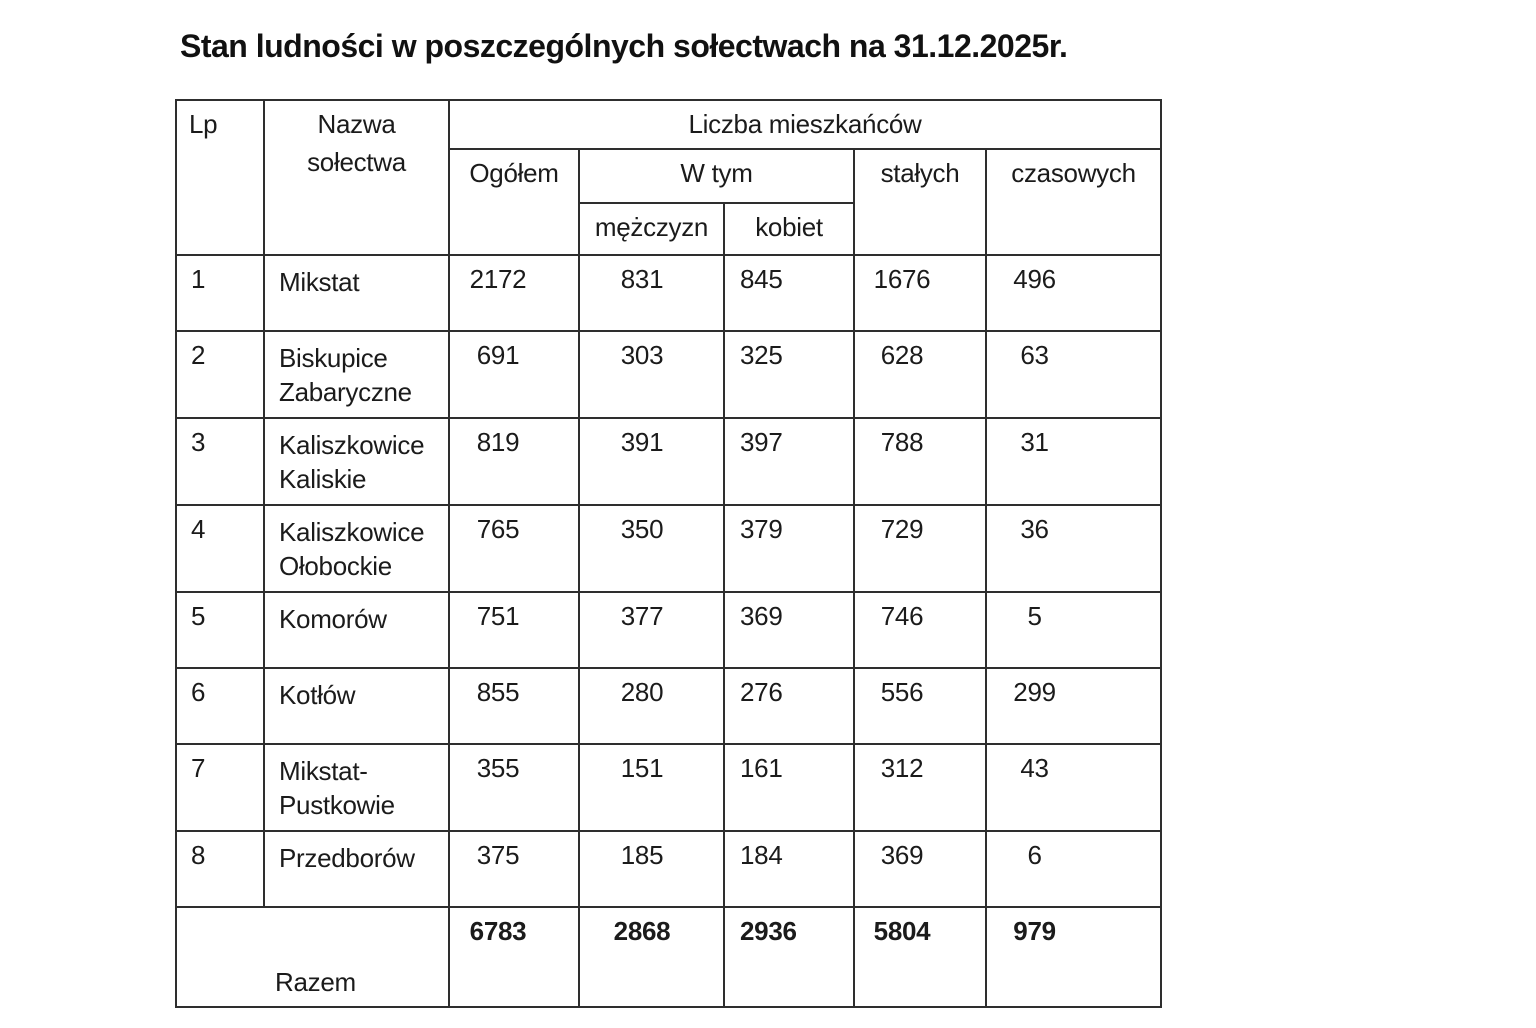  Describe the element at coordinates (220, 869) in the screenshot. I see `lp-cell: 8` at that location.